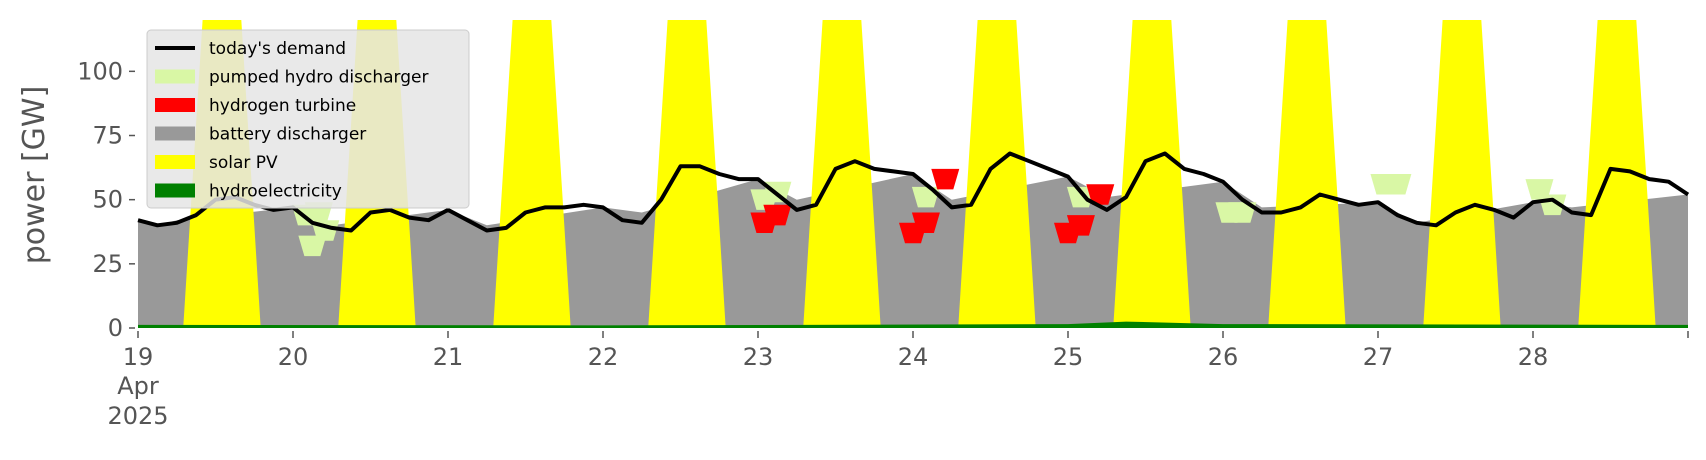 The height and width of the screenshot is (460, 1706). What do you see at coordinates (282, 106) in the screenshot?
I see `legend-label-hydrogen-turbine: hydrogen turbine` at bounding box center [282, 106].